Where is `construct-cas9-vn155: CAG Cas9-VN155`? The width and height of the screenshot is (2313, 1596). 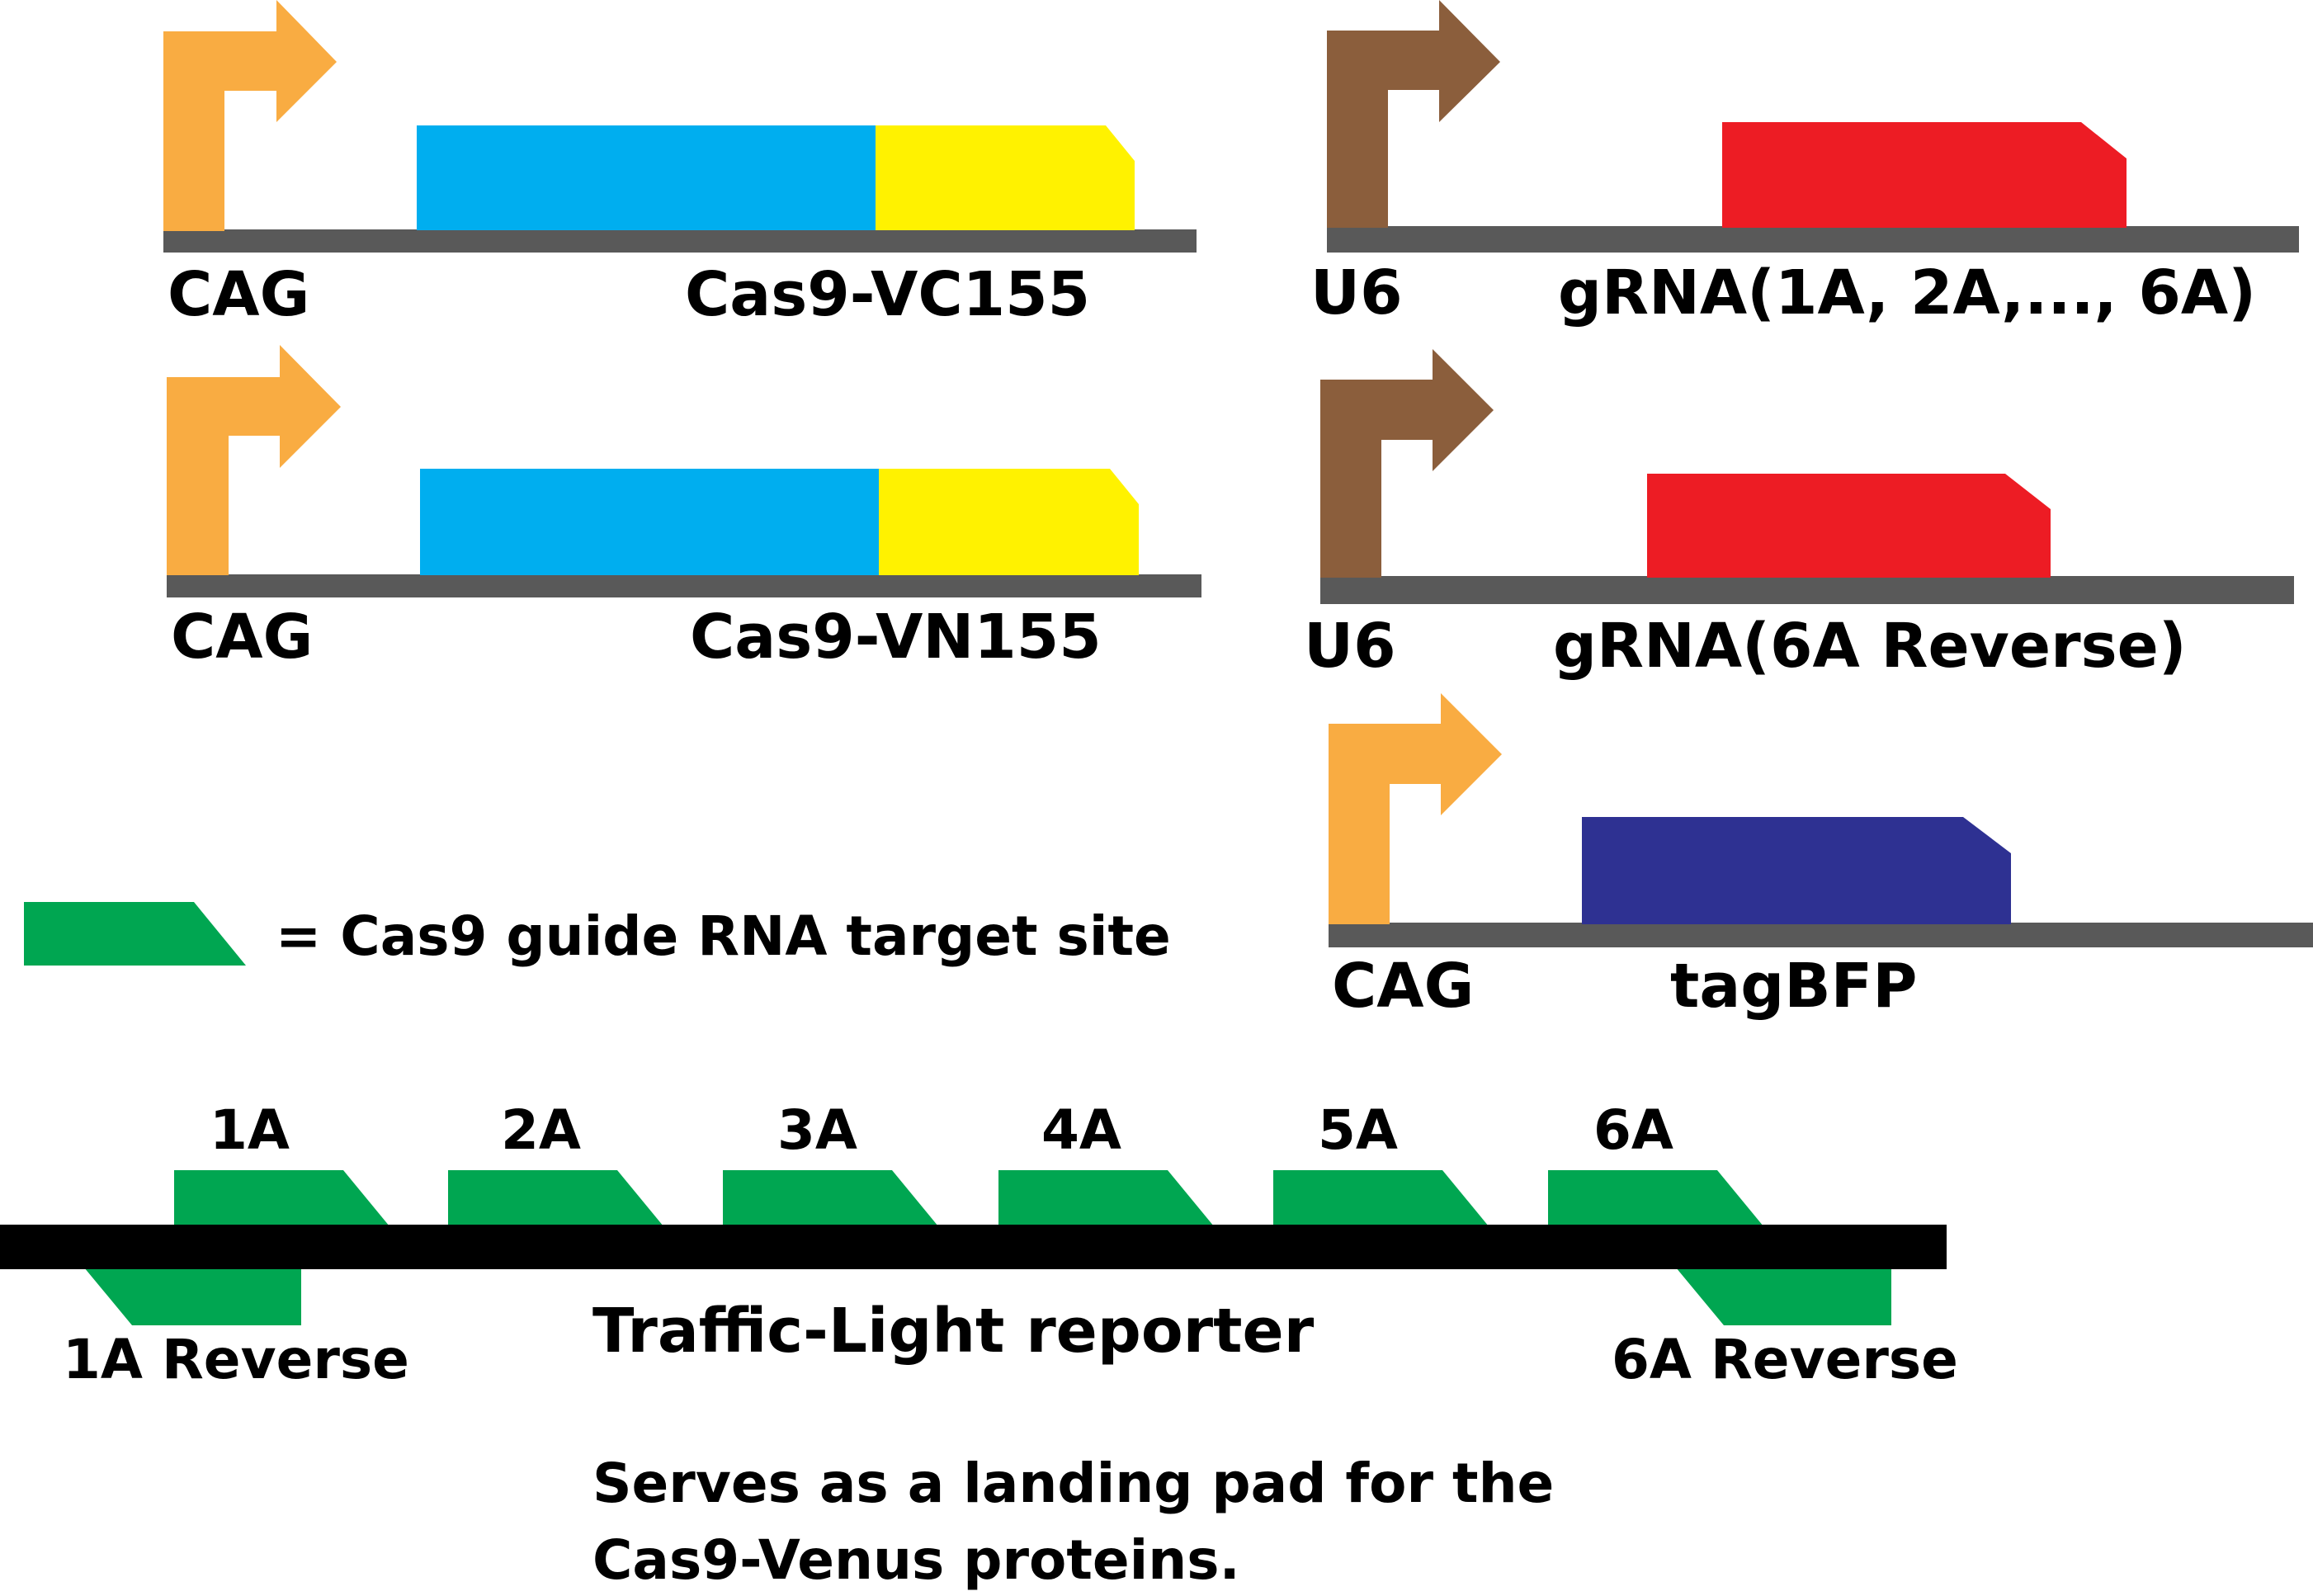 construct-cas9-vn155: CAG Cas9-VN155 is located at coordinates (684, 509).